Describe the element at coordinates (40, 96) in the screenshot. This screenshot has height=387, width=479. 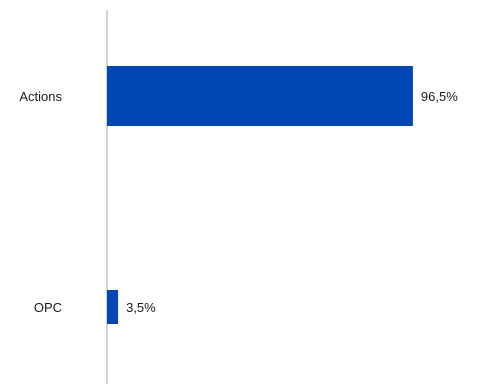
I see `category-label-actions: Actions` at that location.